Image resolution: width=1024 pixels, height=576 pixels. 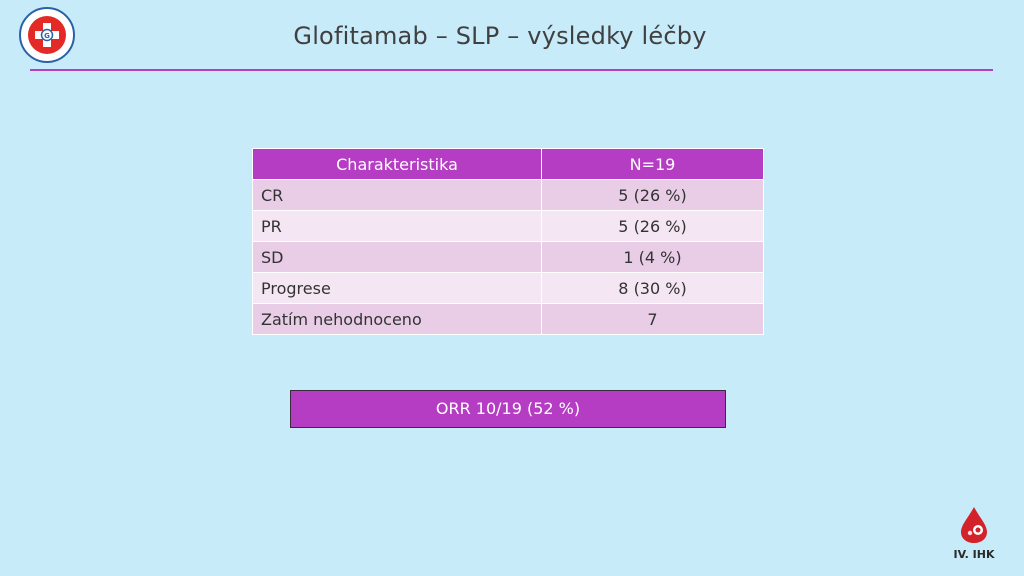 I want to click on row-label: PR, so click(x=397, y=226).